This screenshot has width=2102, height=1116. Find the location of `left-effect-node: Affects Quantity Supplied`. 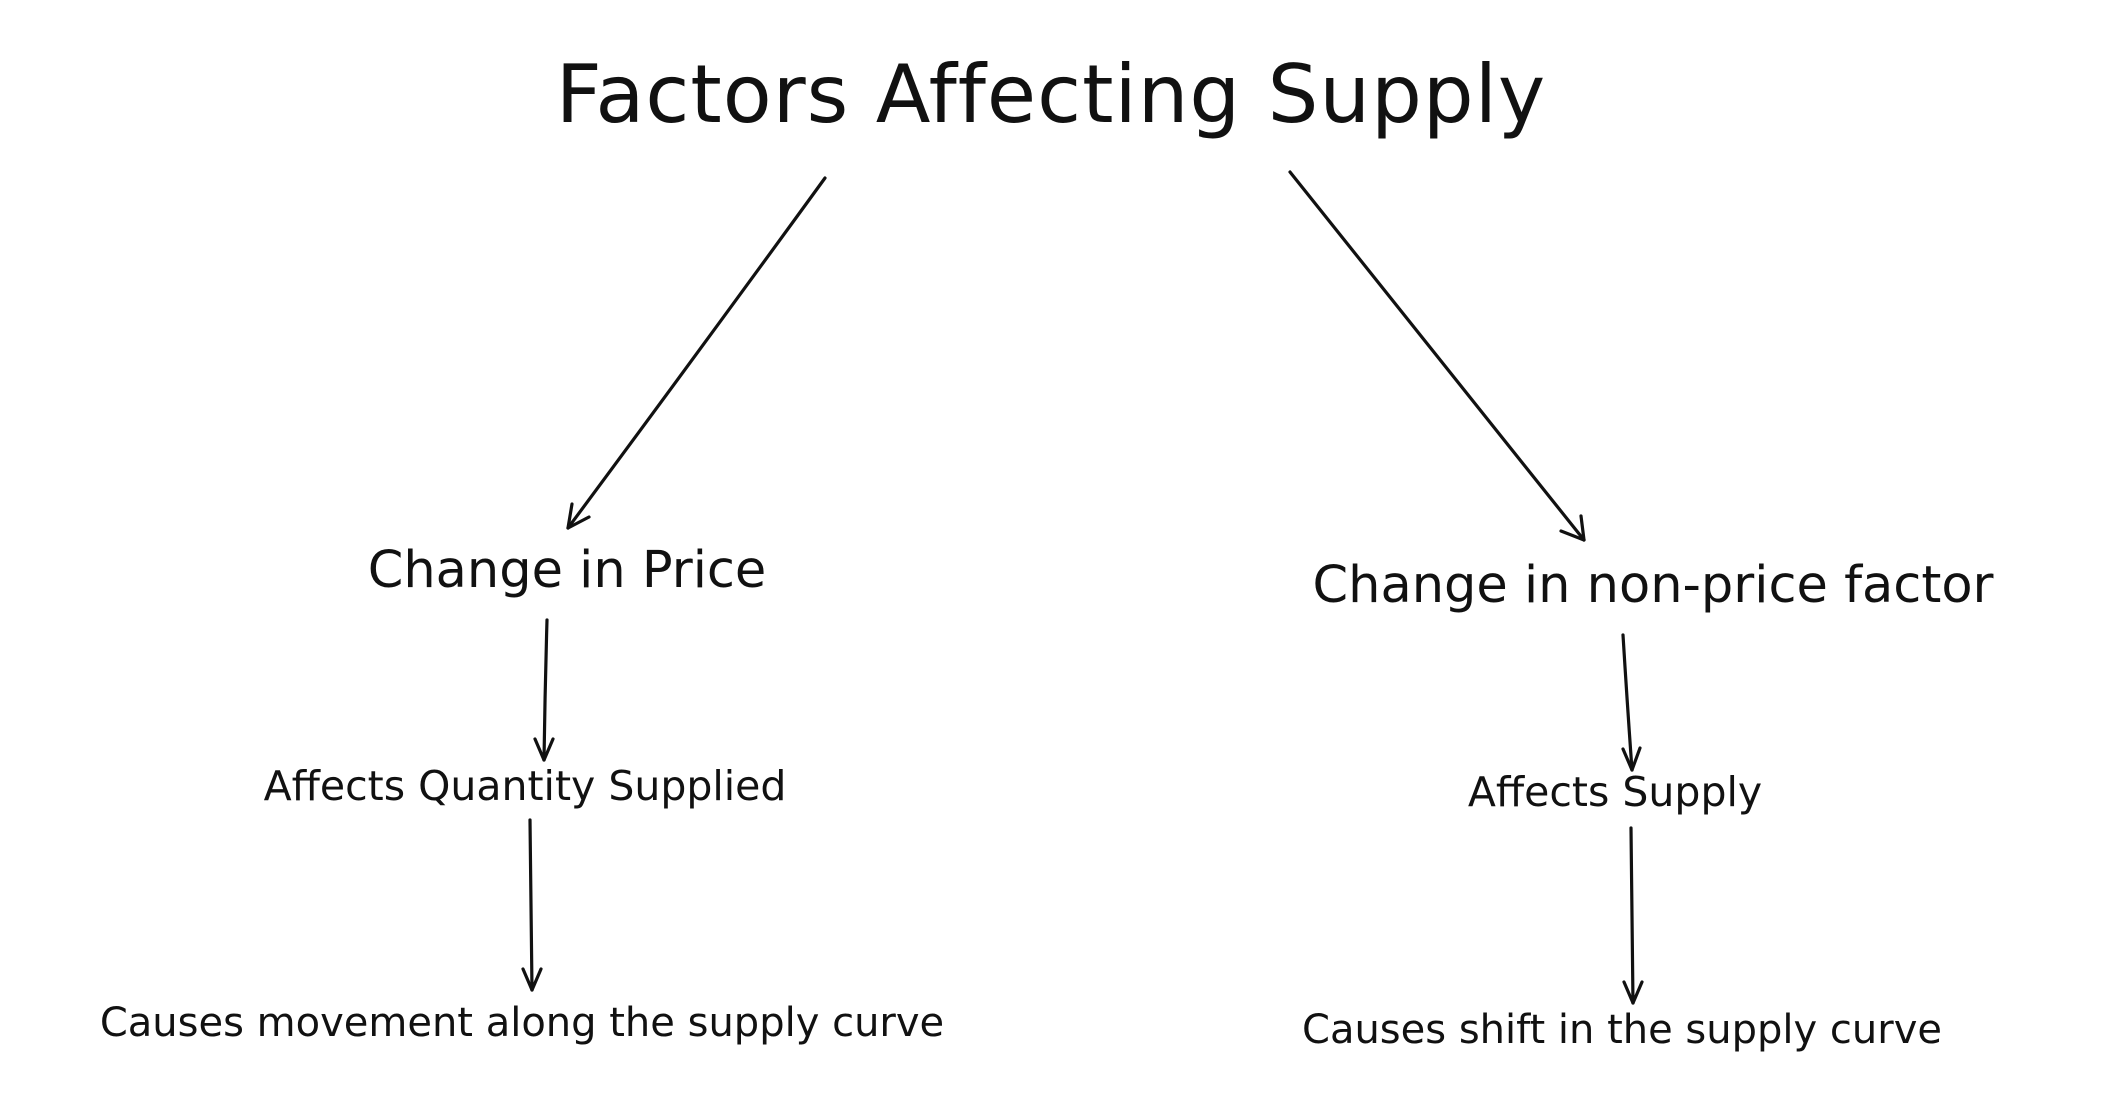

left-effect-node: Affects Quantity Supplied is located at coordinates (525, 786).